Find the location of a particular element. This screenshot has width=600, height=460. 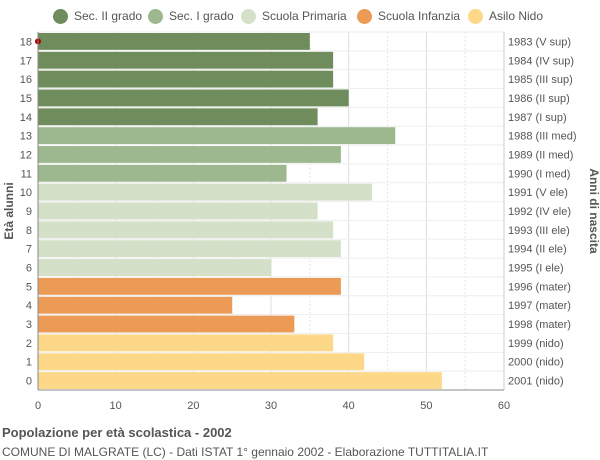

y-tick-label: 4 is located at coordinates (29, 306).